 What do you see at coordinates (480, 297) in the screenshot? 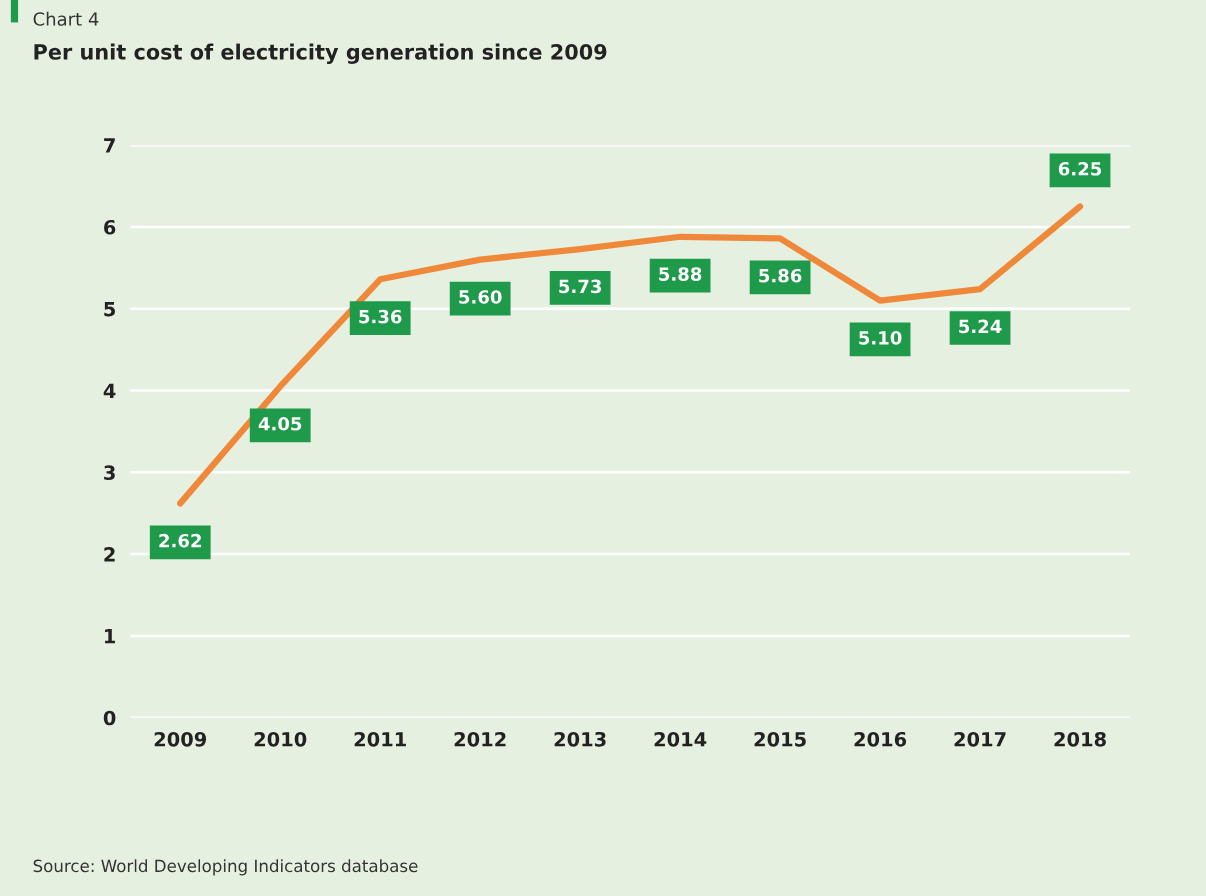
I see `data-label: 5.60` at bounding box center [480, 297].